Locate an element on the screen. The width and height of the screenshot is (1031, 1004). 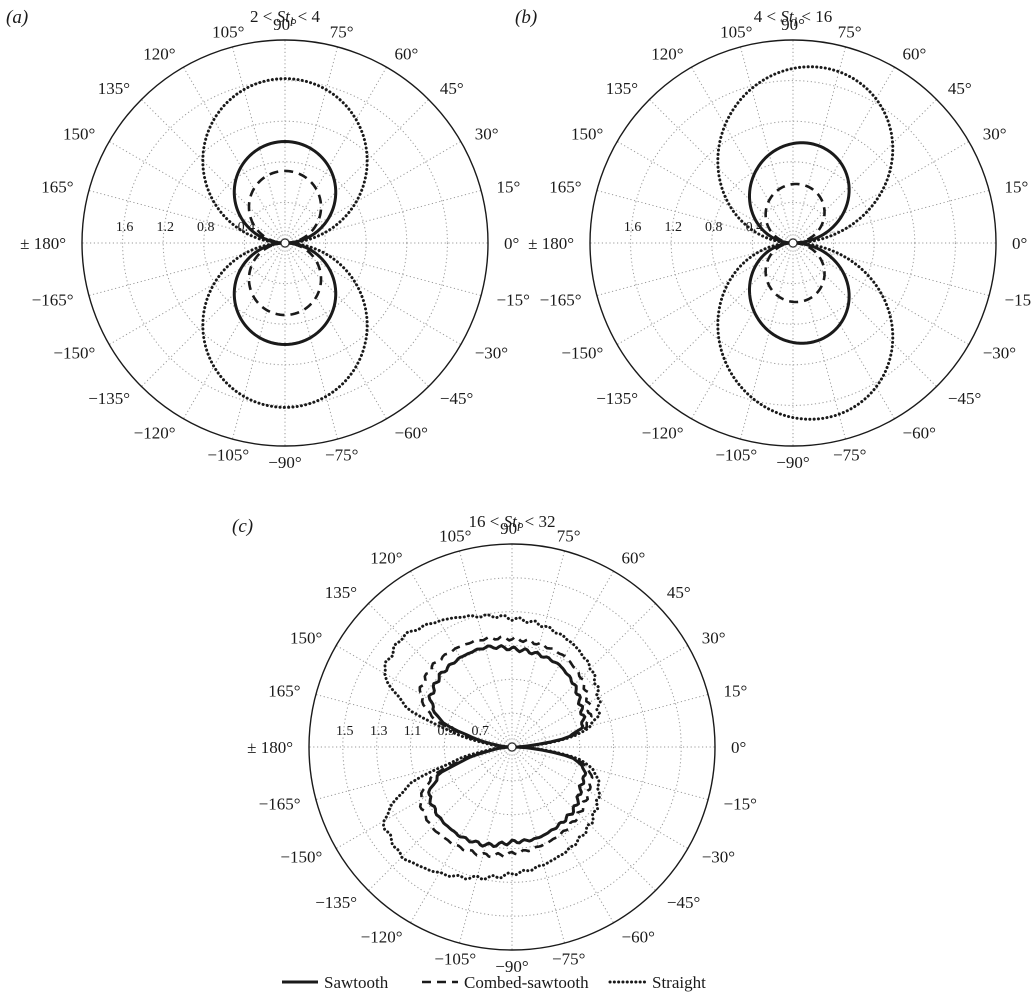
legend-label: Sawtooth is located at coordinates (356, 982).